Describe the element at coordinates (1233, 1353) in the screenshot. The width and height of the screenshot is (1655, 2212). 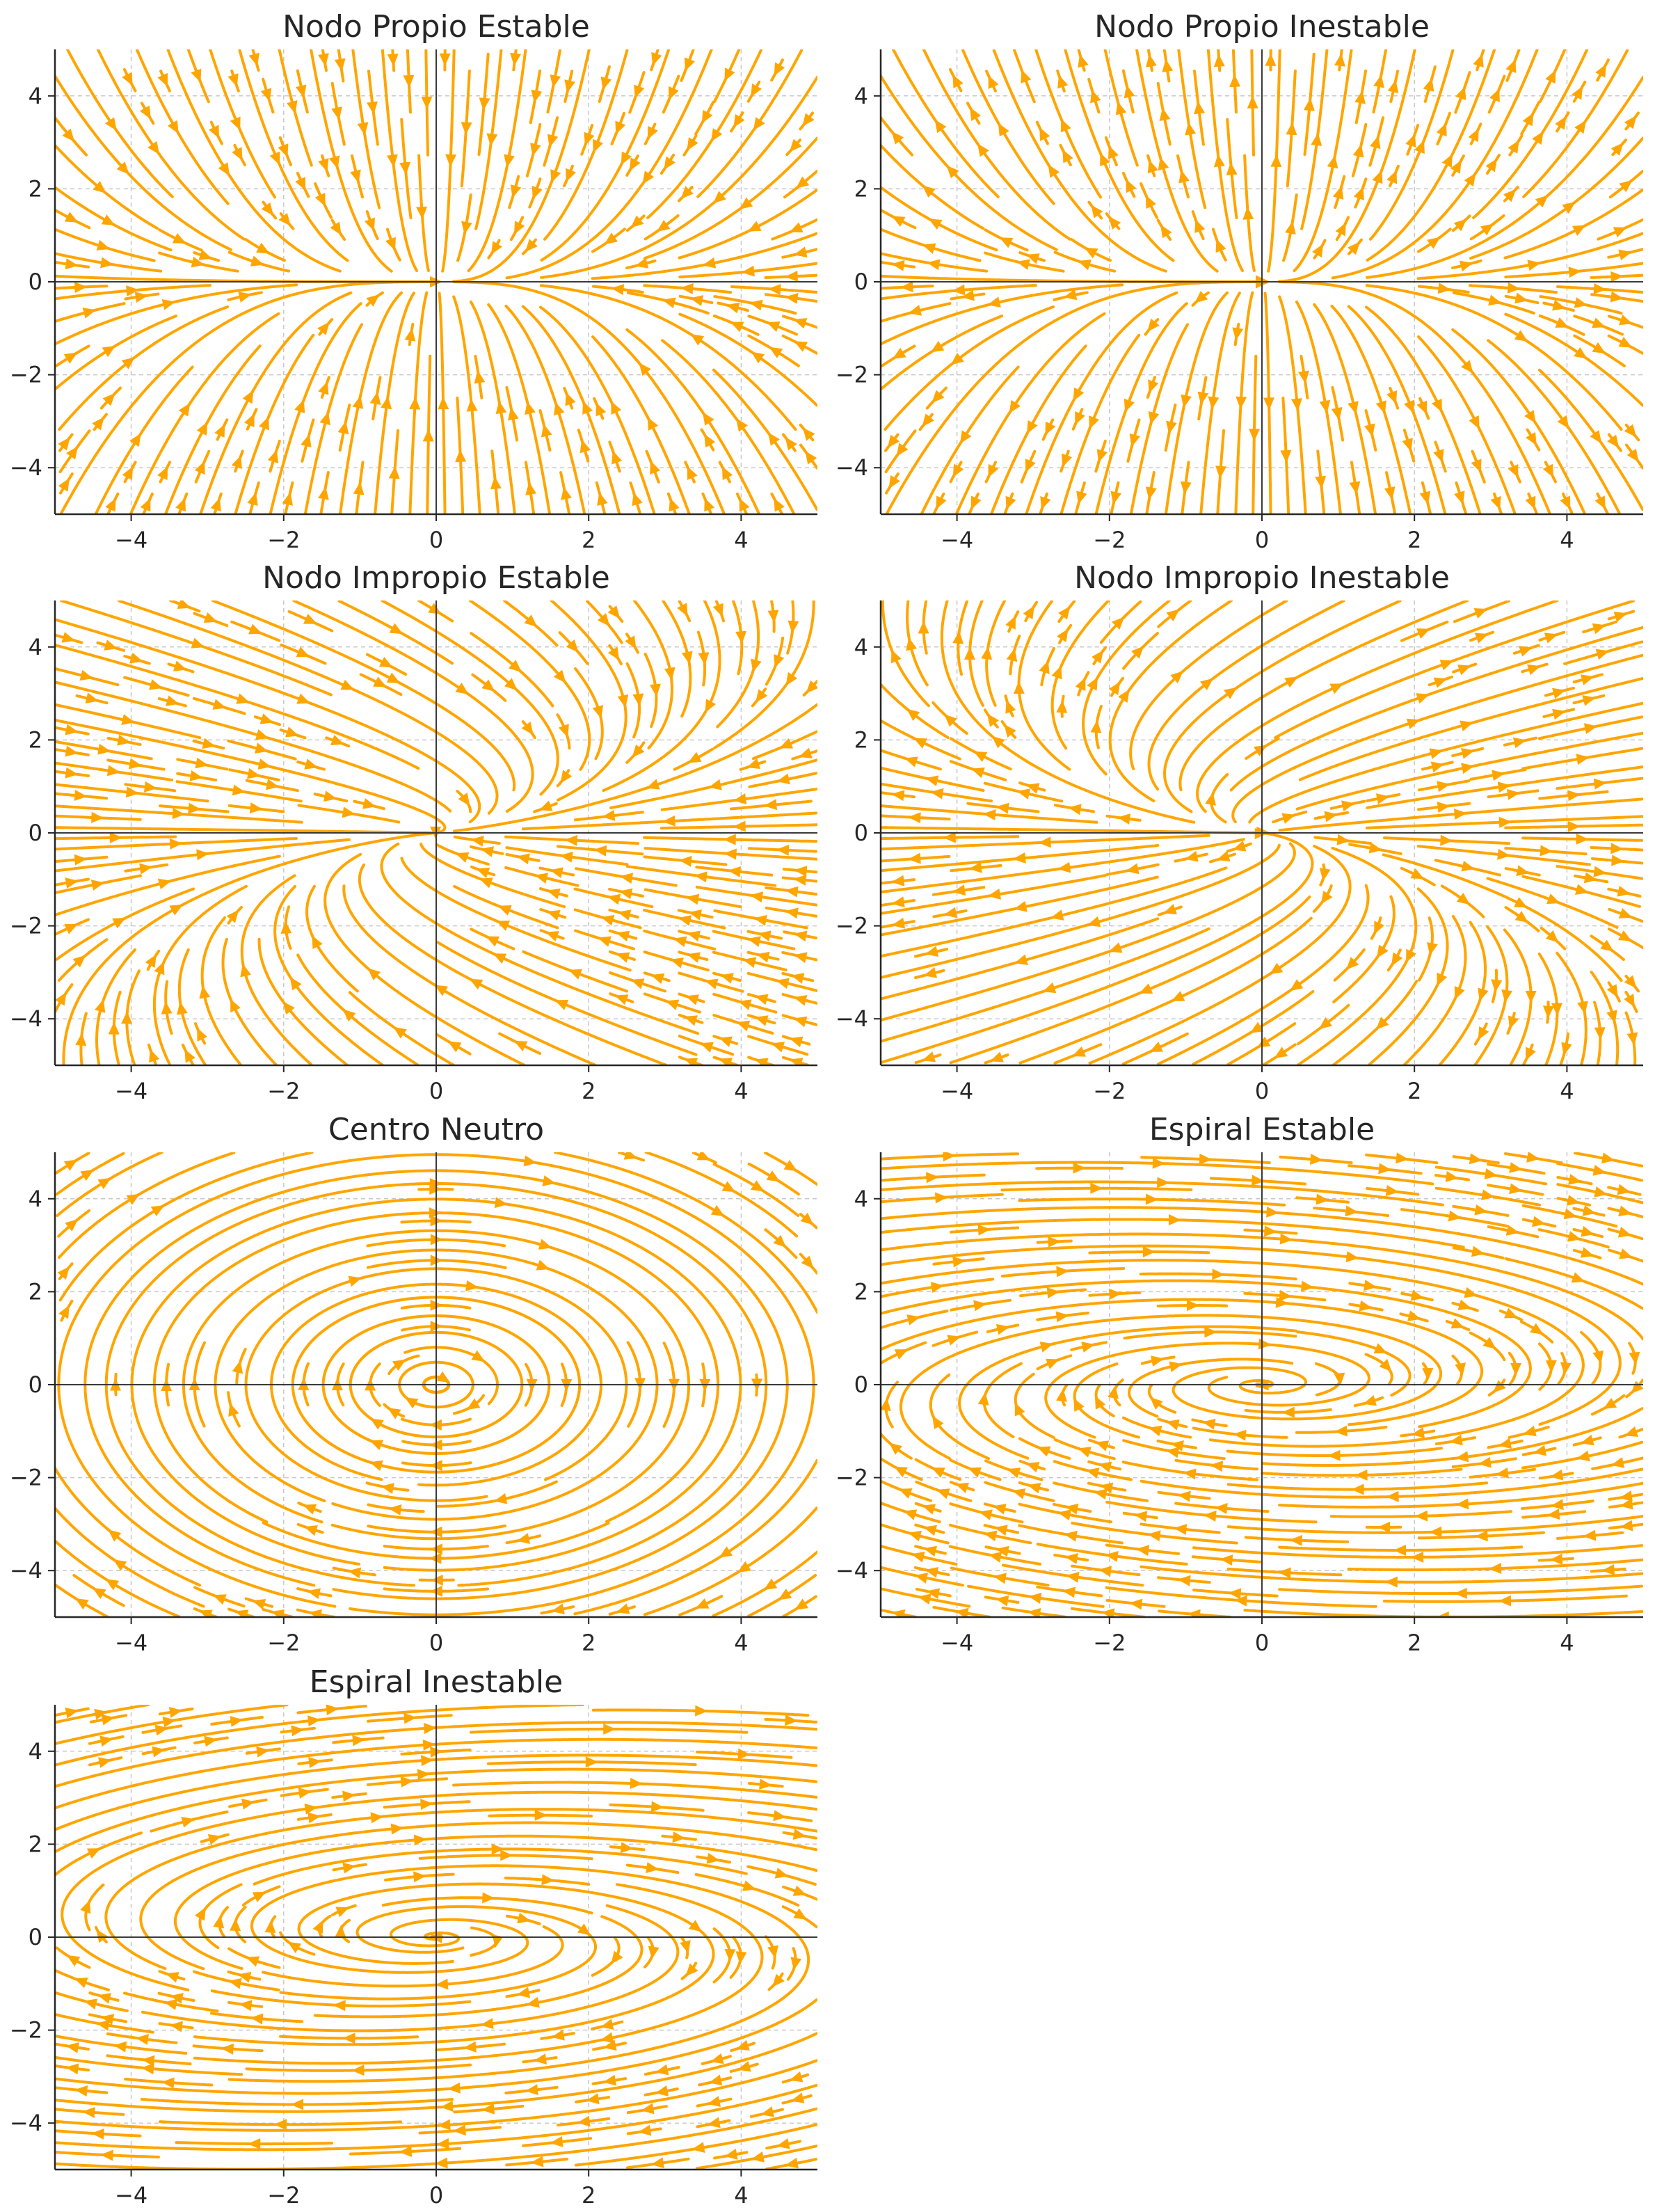
I see `streamline` at that location.